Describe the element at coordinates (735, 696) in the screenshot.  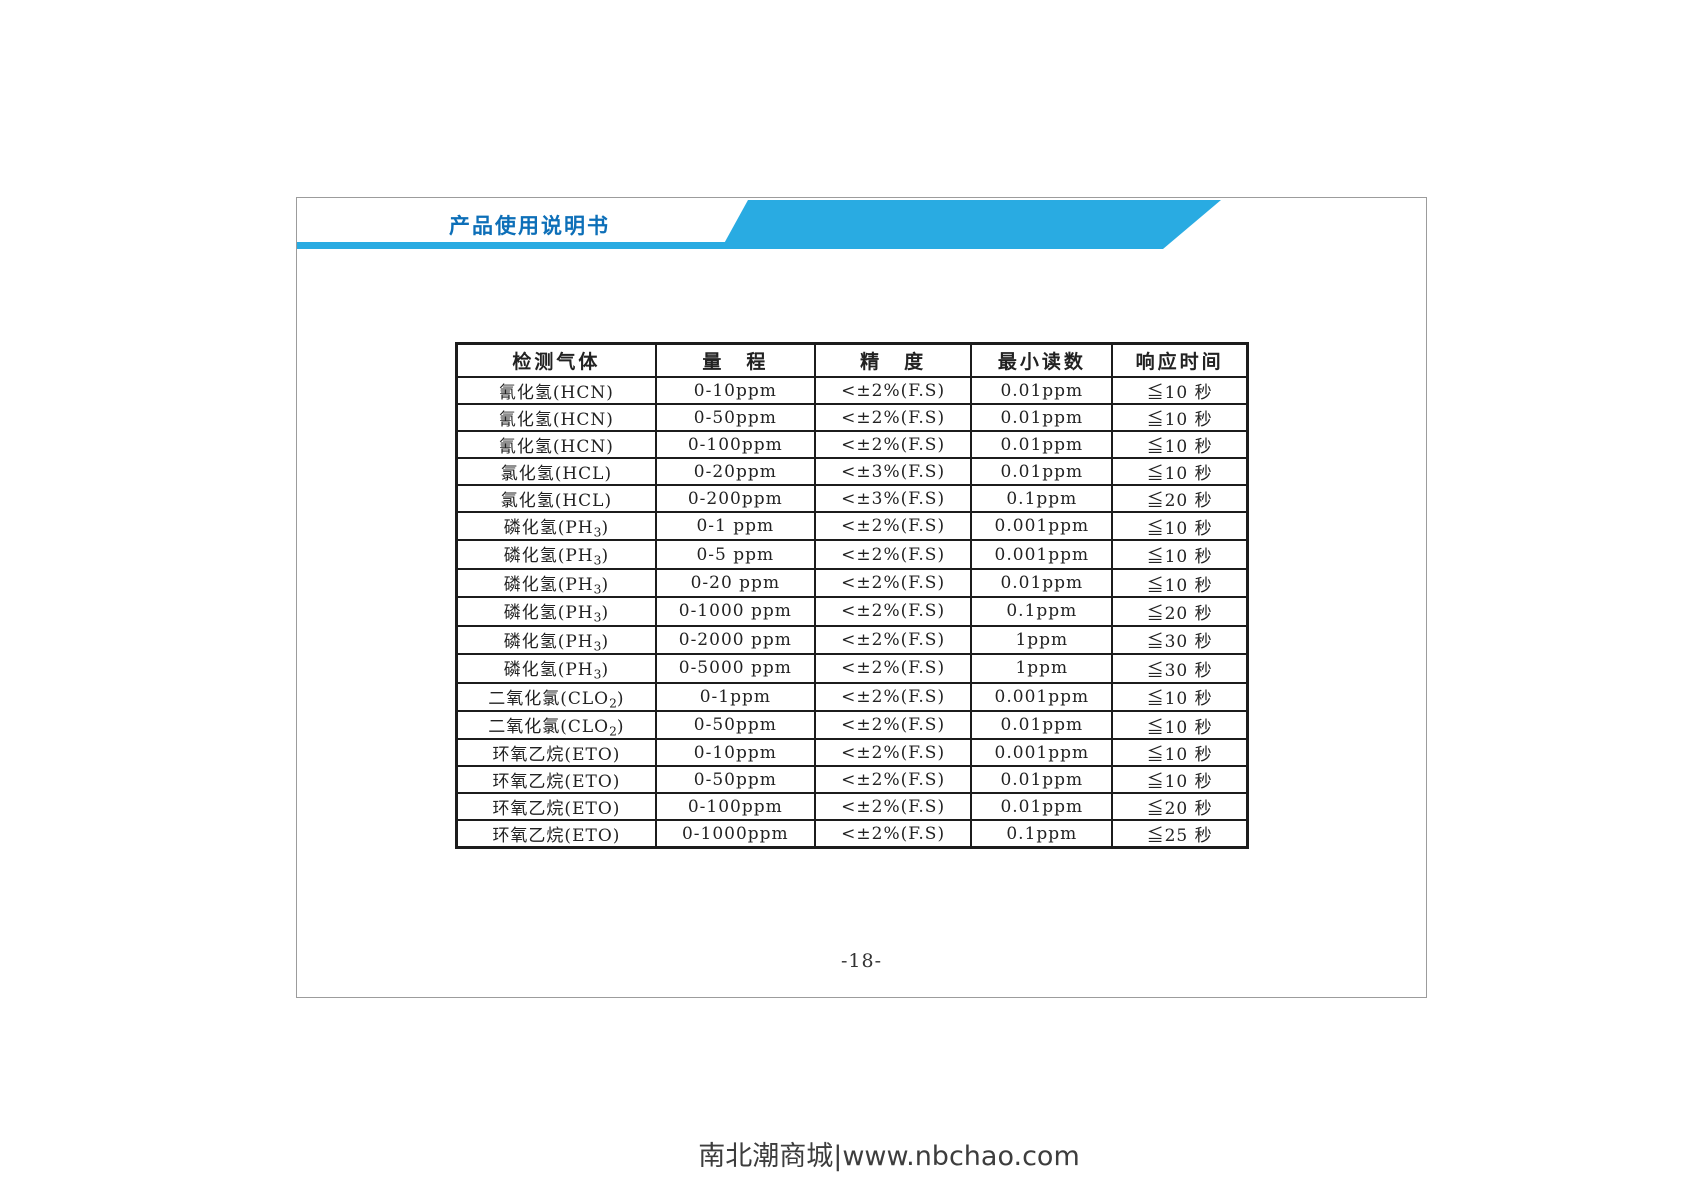
I see `table-cell: 0-1ppm` at that location.